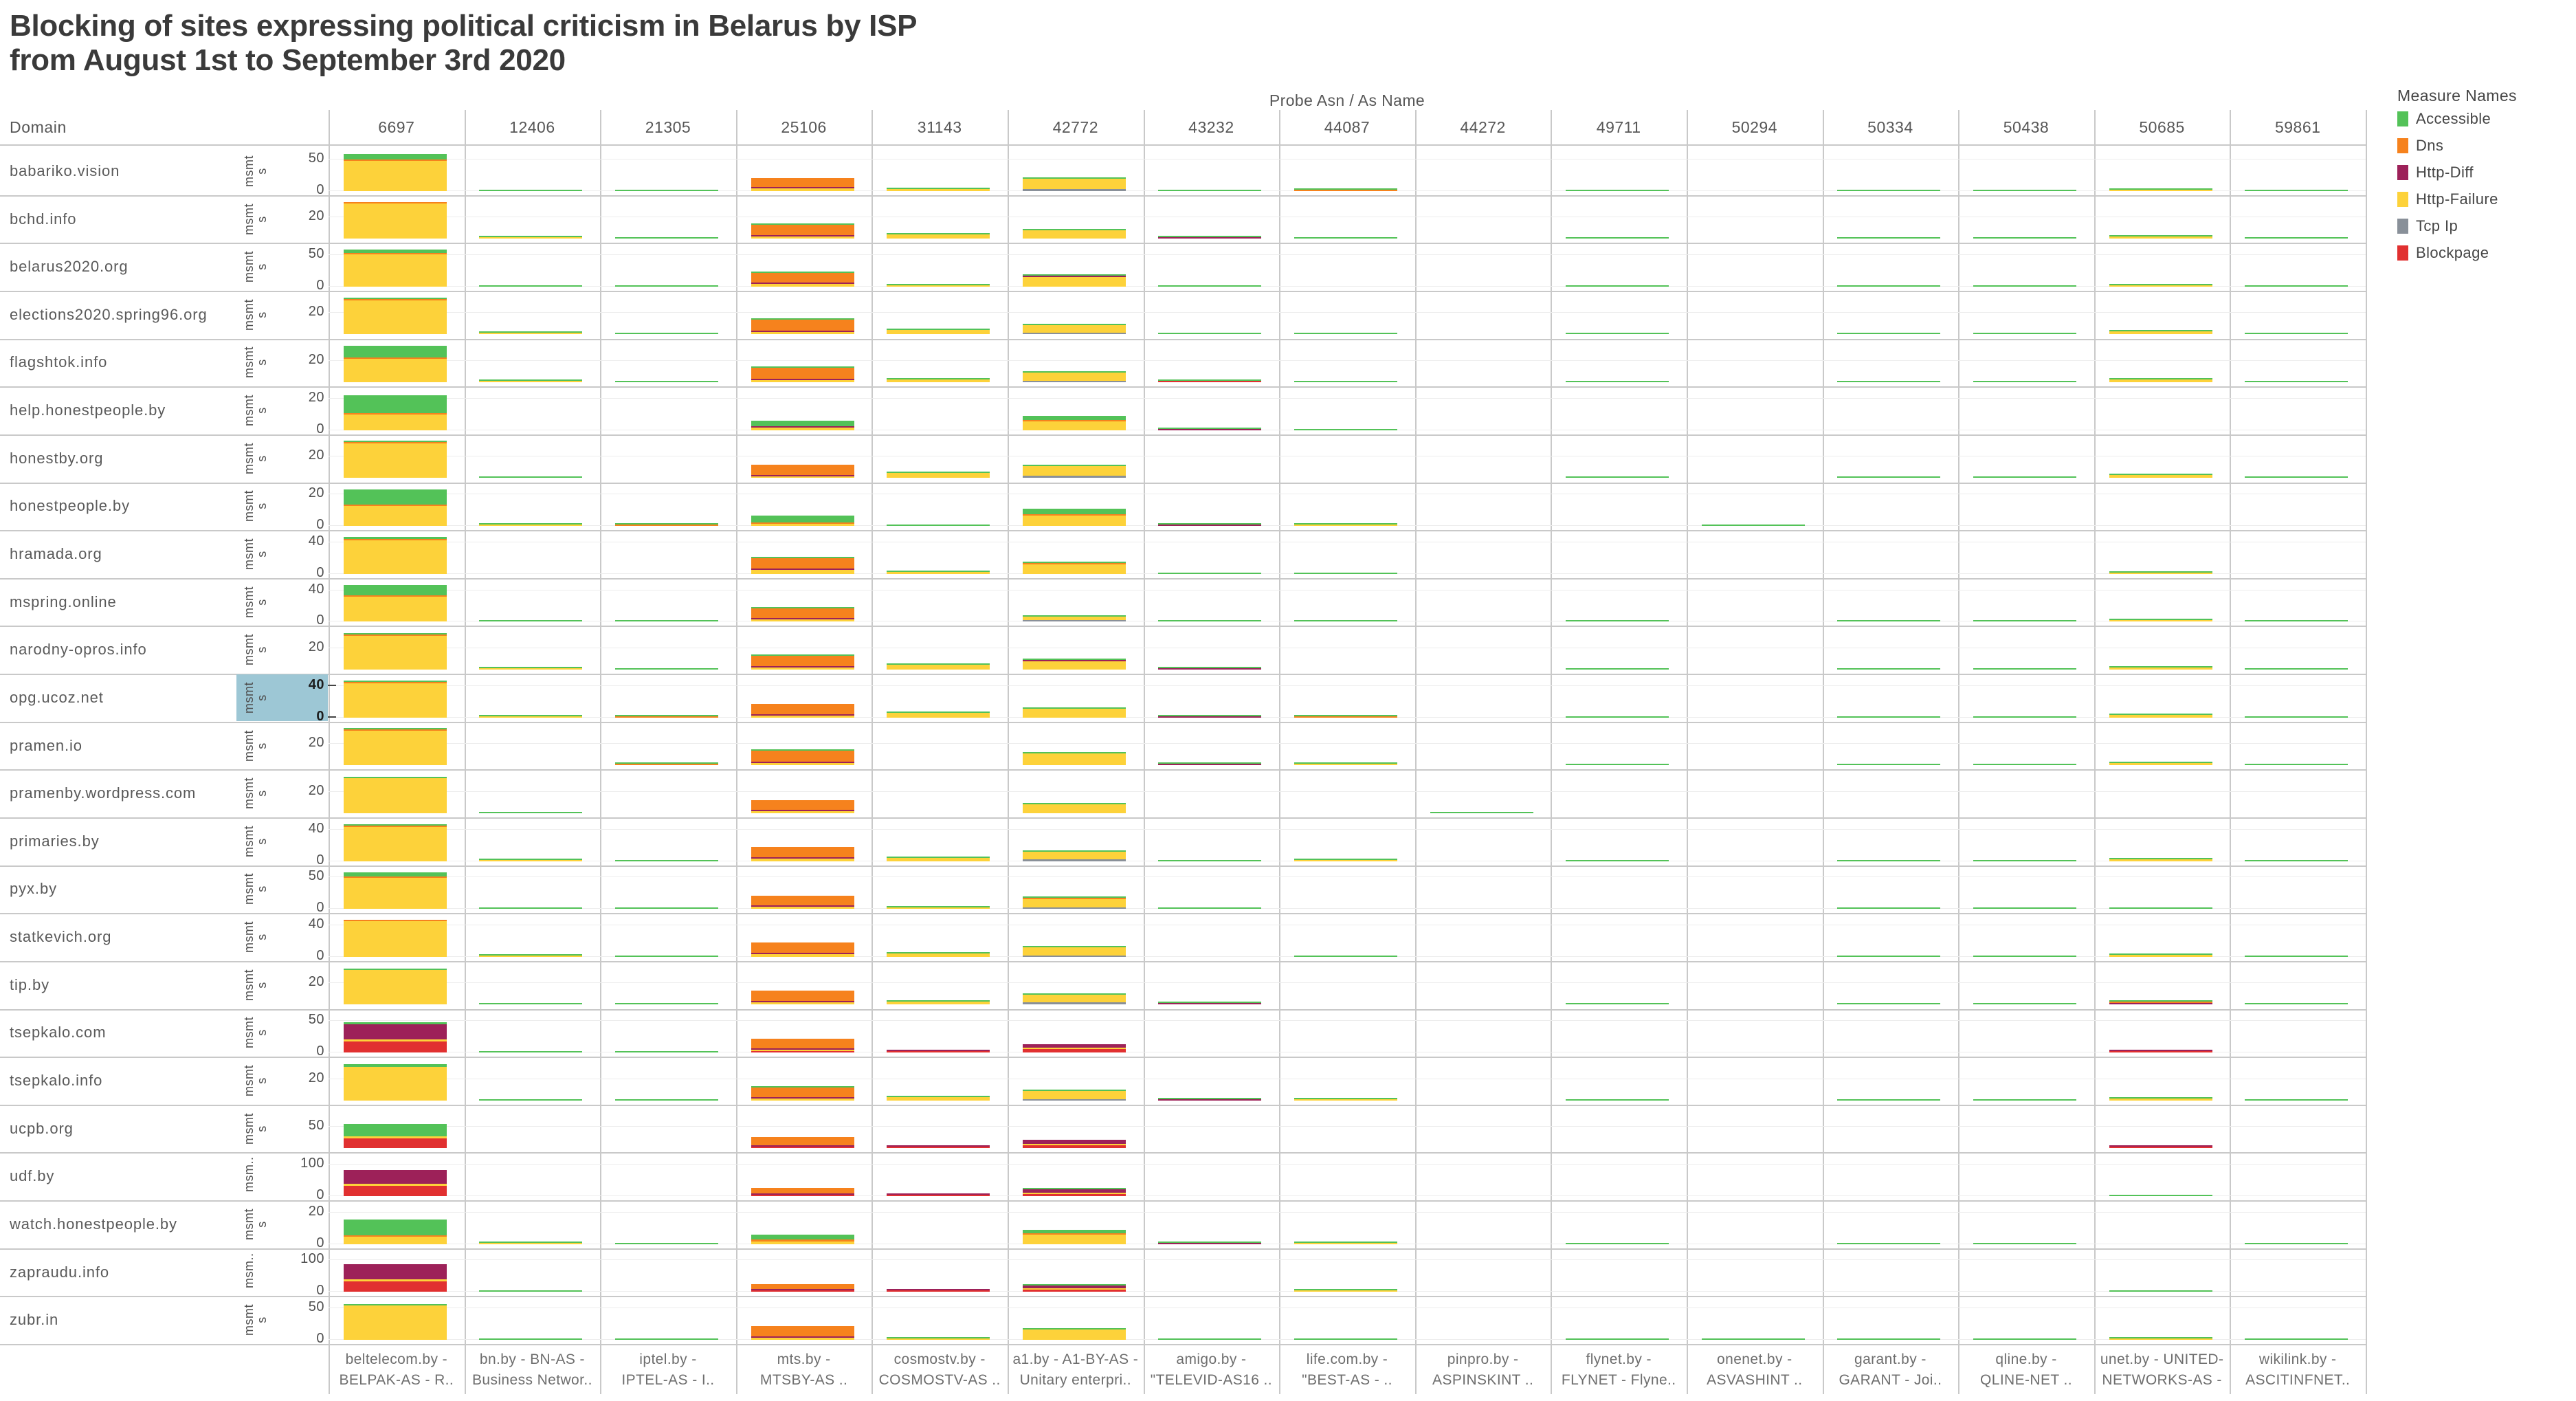  What do you see at coordinates (802, 554) in the screenshot?
I see `chart-cell-hramada.org-25106` at bounding box center [802, 554].